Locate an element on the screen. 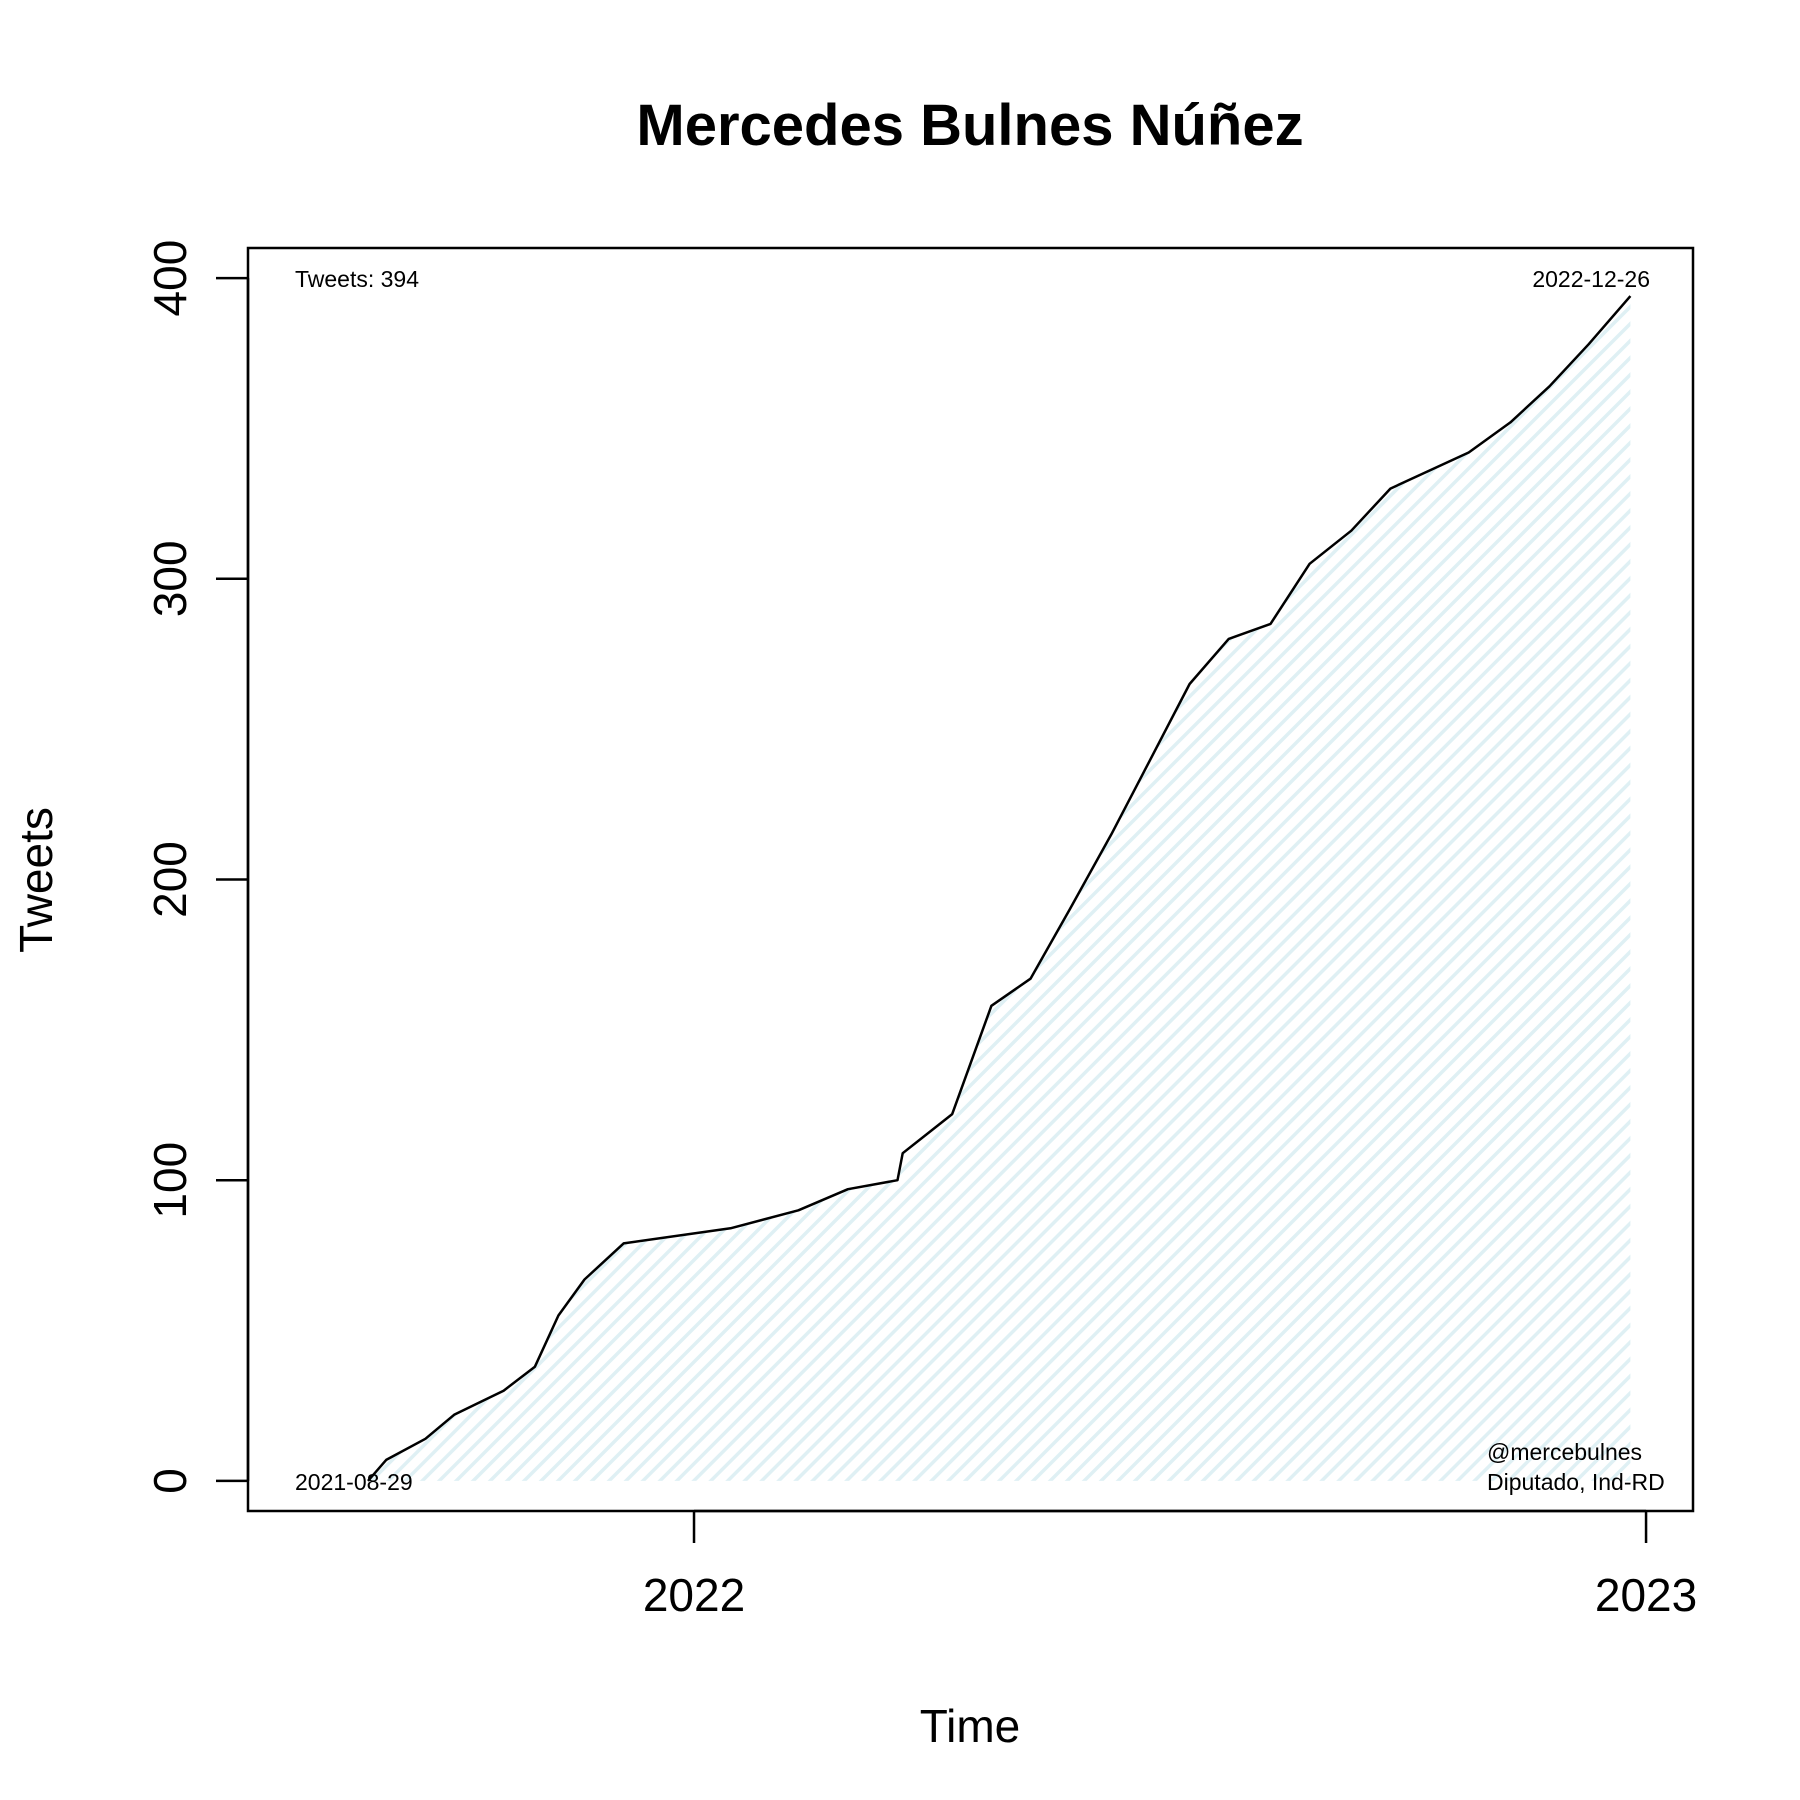  y-tick-label: 300 is located at coordinates (170, 578).